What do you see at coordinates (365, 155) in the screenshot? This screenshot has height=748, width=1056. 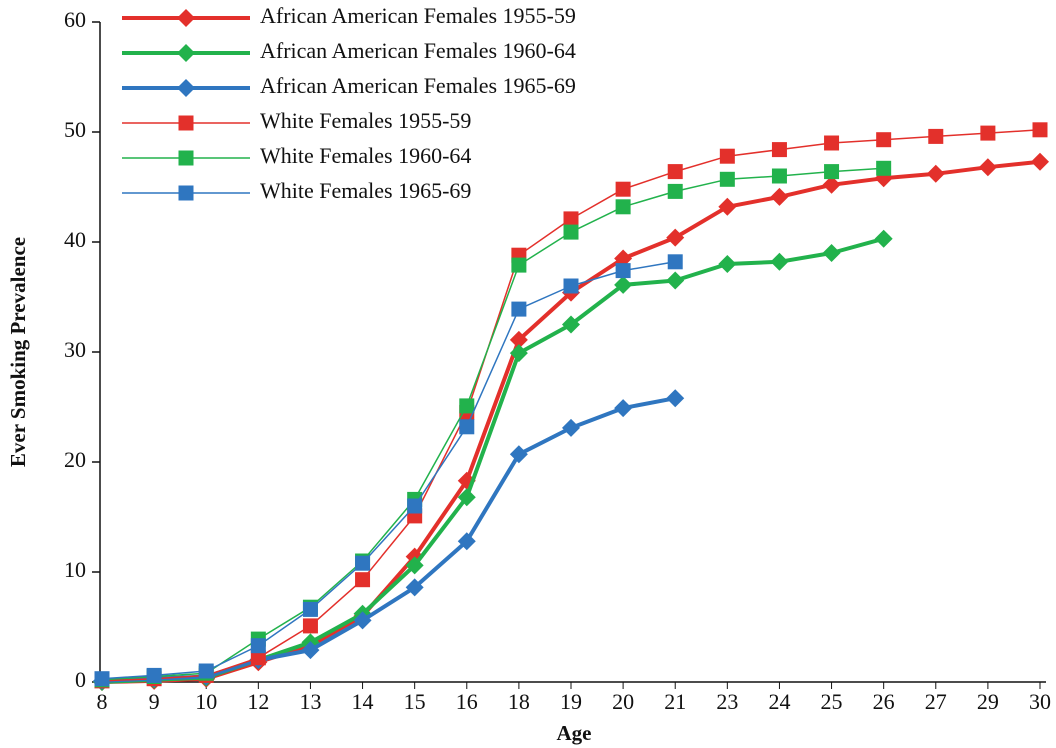 I see `legend-label: White Females 1960-64` at bounding box center [365, 155].